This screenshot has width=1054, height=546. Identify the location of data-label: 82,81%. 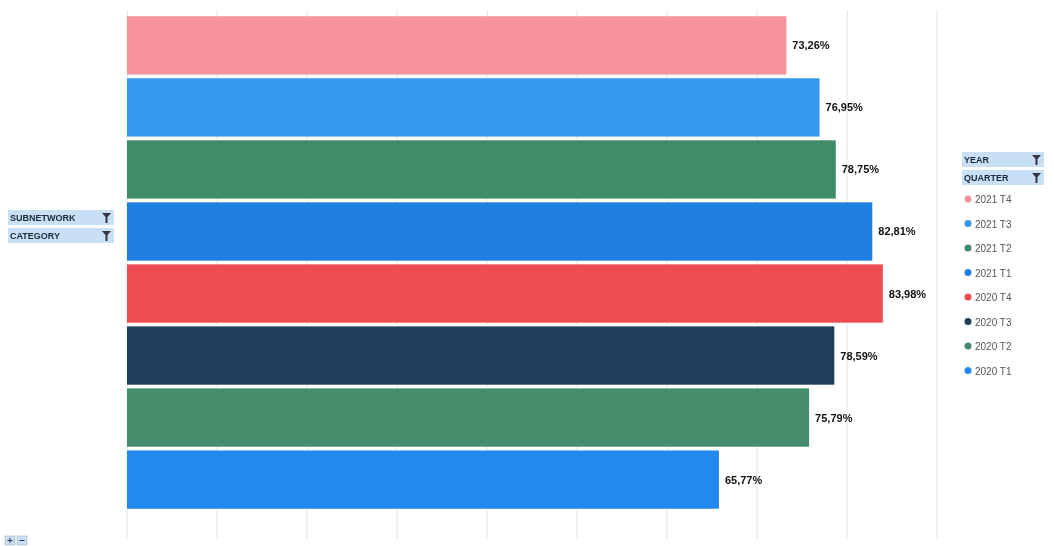
(897, 231).